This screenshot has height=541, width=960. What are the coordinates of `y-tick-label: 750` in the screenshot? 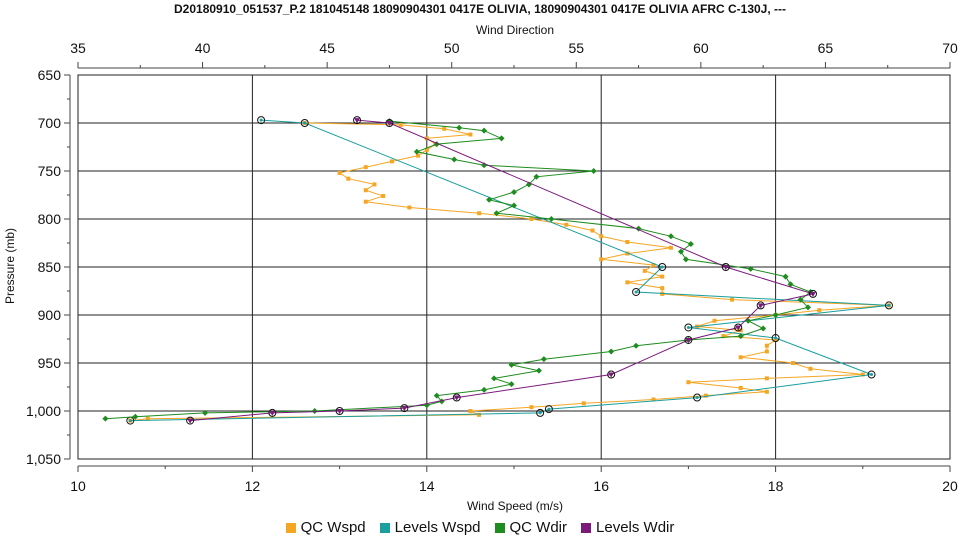 It's located at (50, 171).